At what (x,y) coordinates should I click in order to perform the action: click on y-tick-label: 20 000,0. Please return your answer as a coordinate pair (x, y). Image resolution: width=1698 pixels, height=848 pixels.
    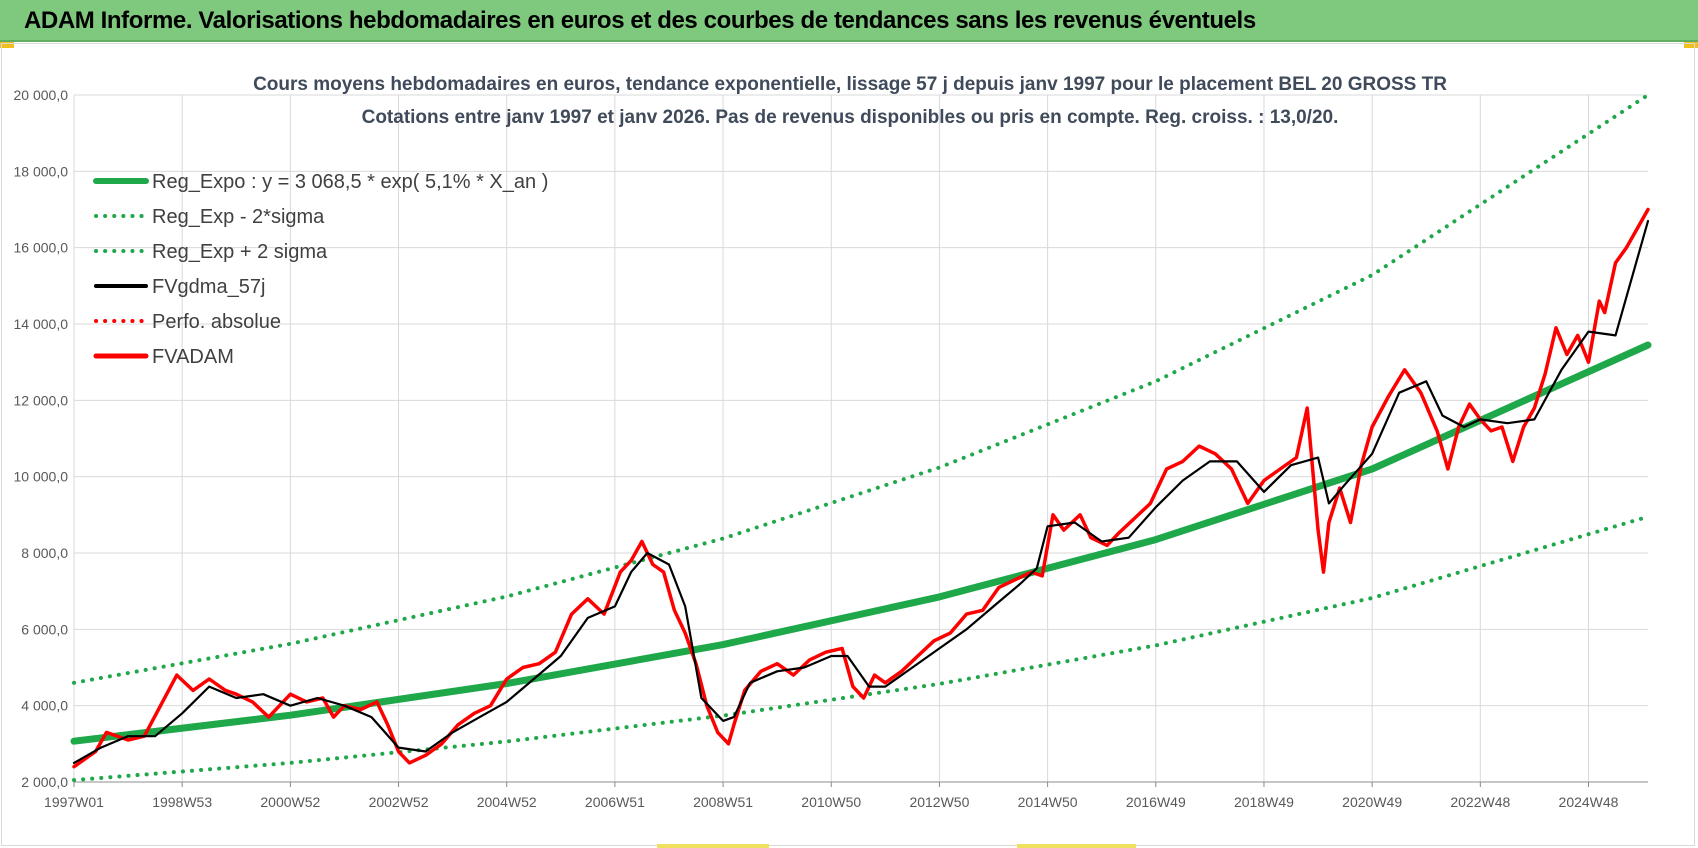
    Looking at the image, I should click on (41, 95).